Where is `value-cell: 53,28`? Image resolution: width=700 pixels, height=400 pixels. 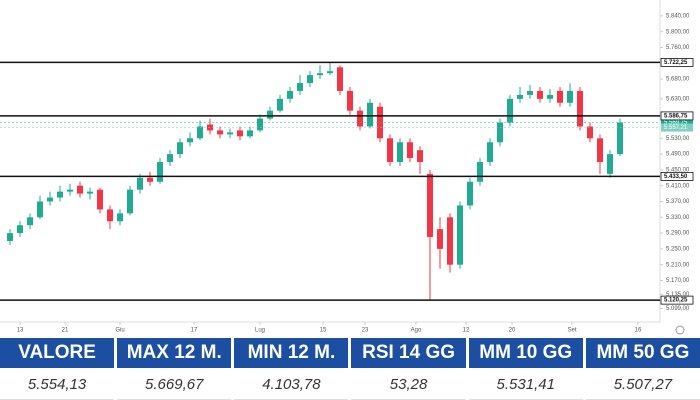 value-cell: 53,28 is located at coordinates (408, 385).